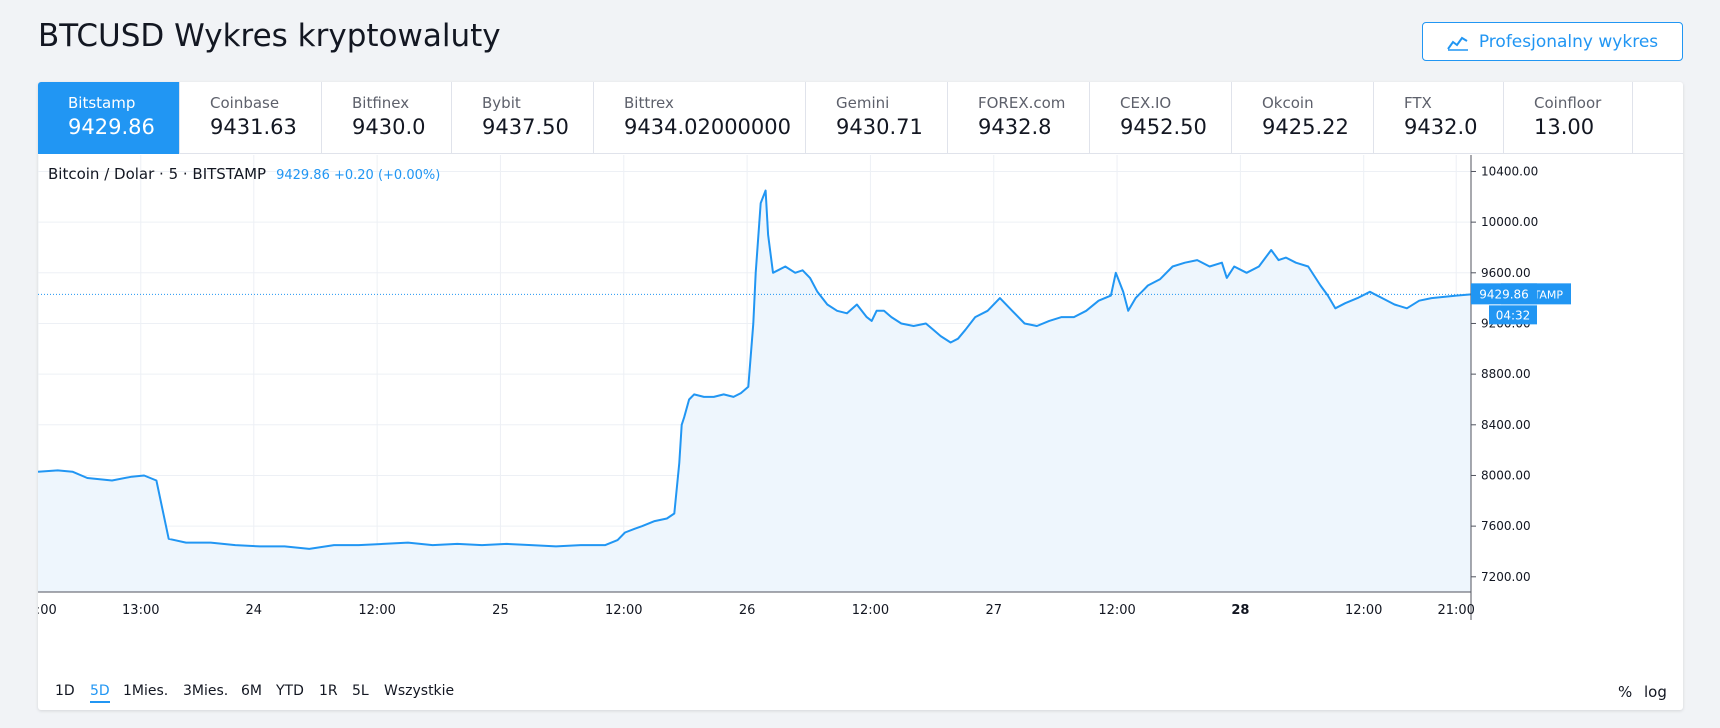 This screenshot has width=1720, height=728. I want to click on exchange-price: 9432.0, so click(1441, 127).